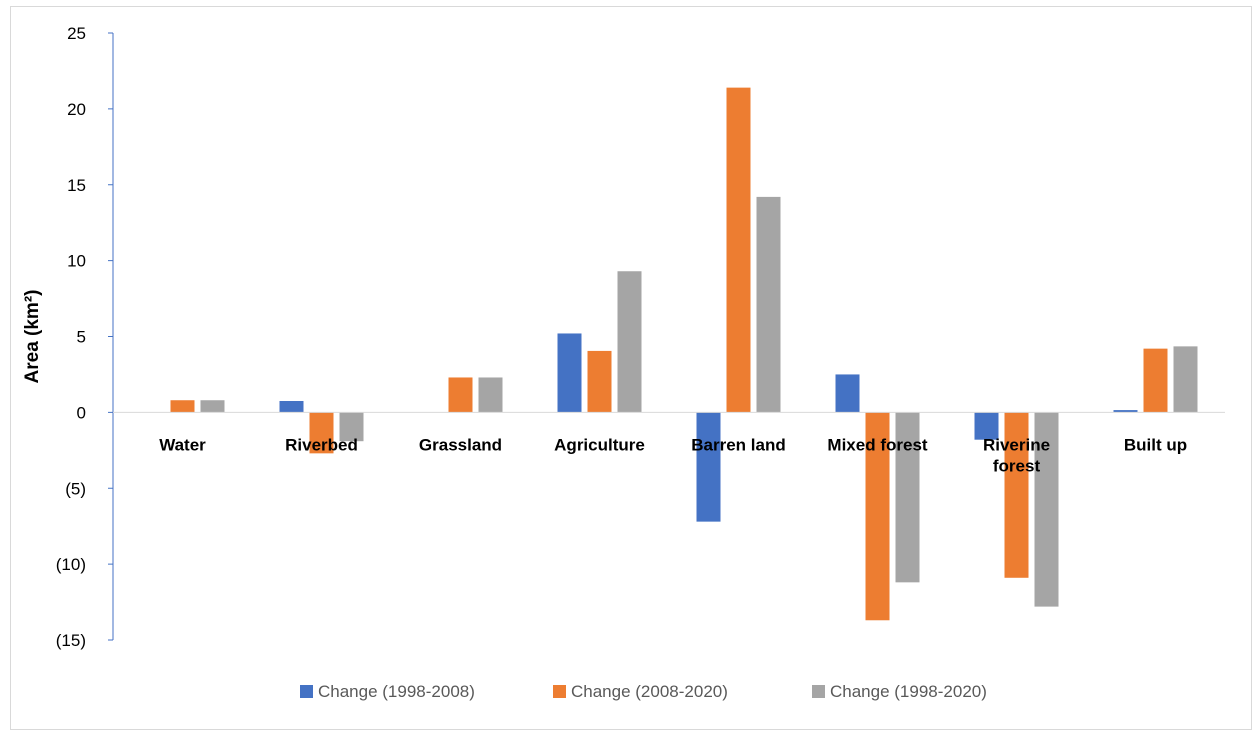 Image resolution: width=1253 pixels, height=730 pixels. I want to click on category-label-line: Water, so click(182, 444).